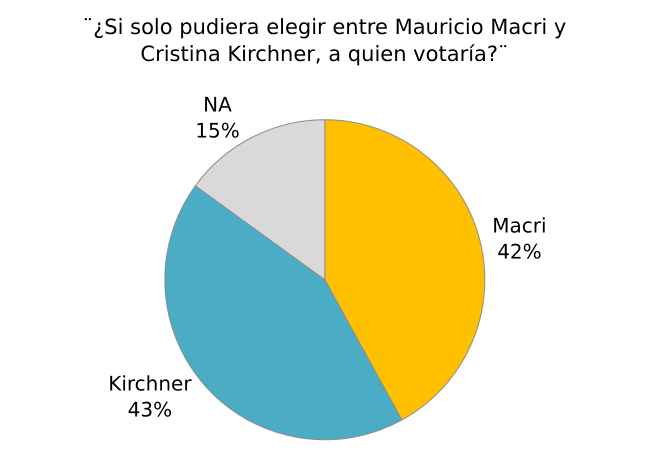 This screenshot has height=452, width=649. I want to click on data-label: 15%, so click(217, 130).